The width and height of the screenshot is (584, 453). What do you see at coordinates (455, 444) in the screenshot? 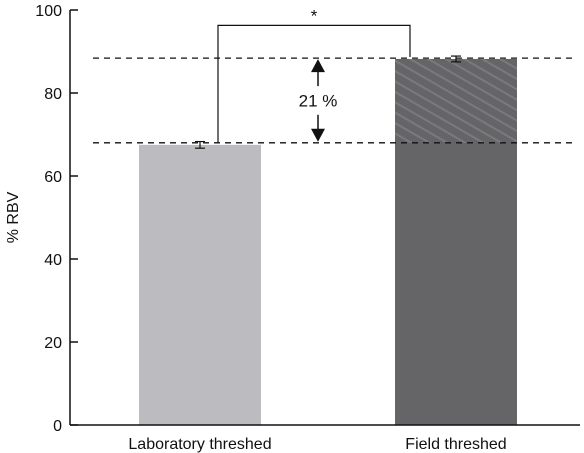
I see `x-category-label-1: Field threshed` at bounding box center [455, 444].